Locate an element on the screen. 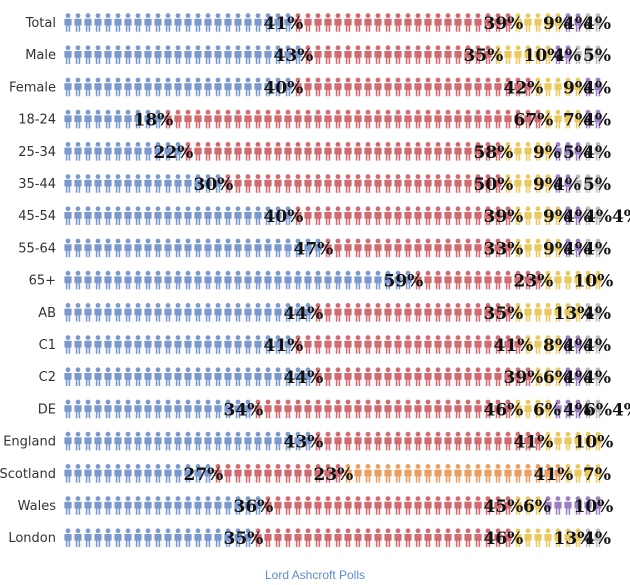 The height and width of the screenshot is (585, 630). percent-label: 4% is located at coordinates (597, 88).